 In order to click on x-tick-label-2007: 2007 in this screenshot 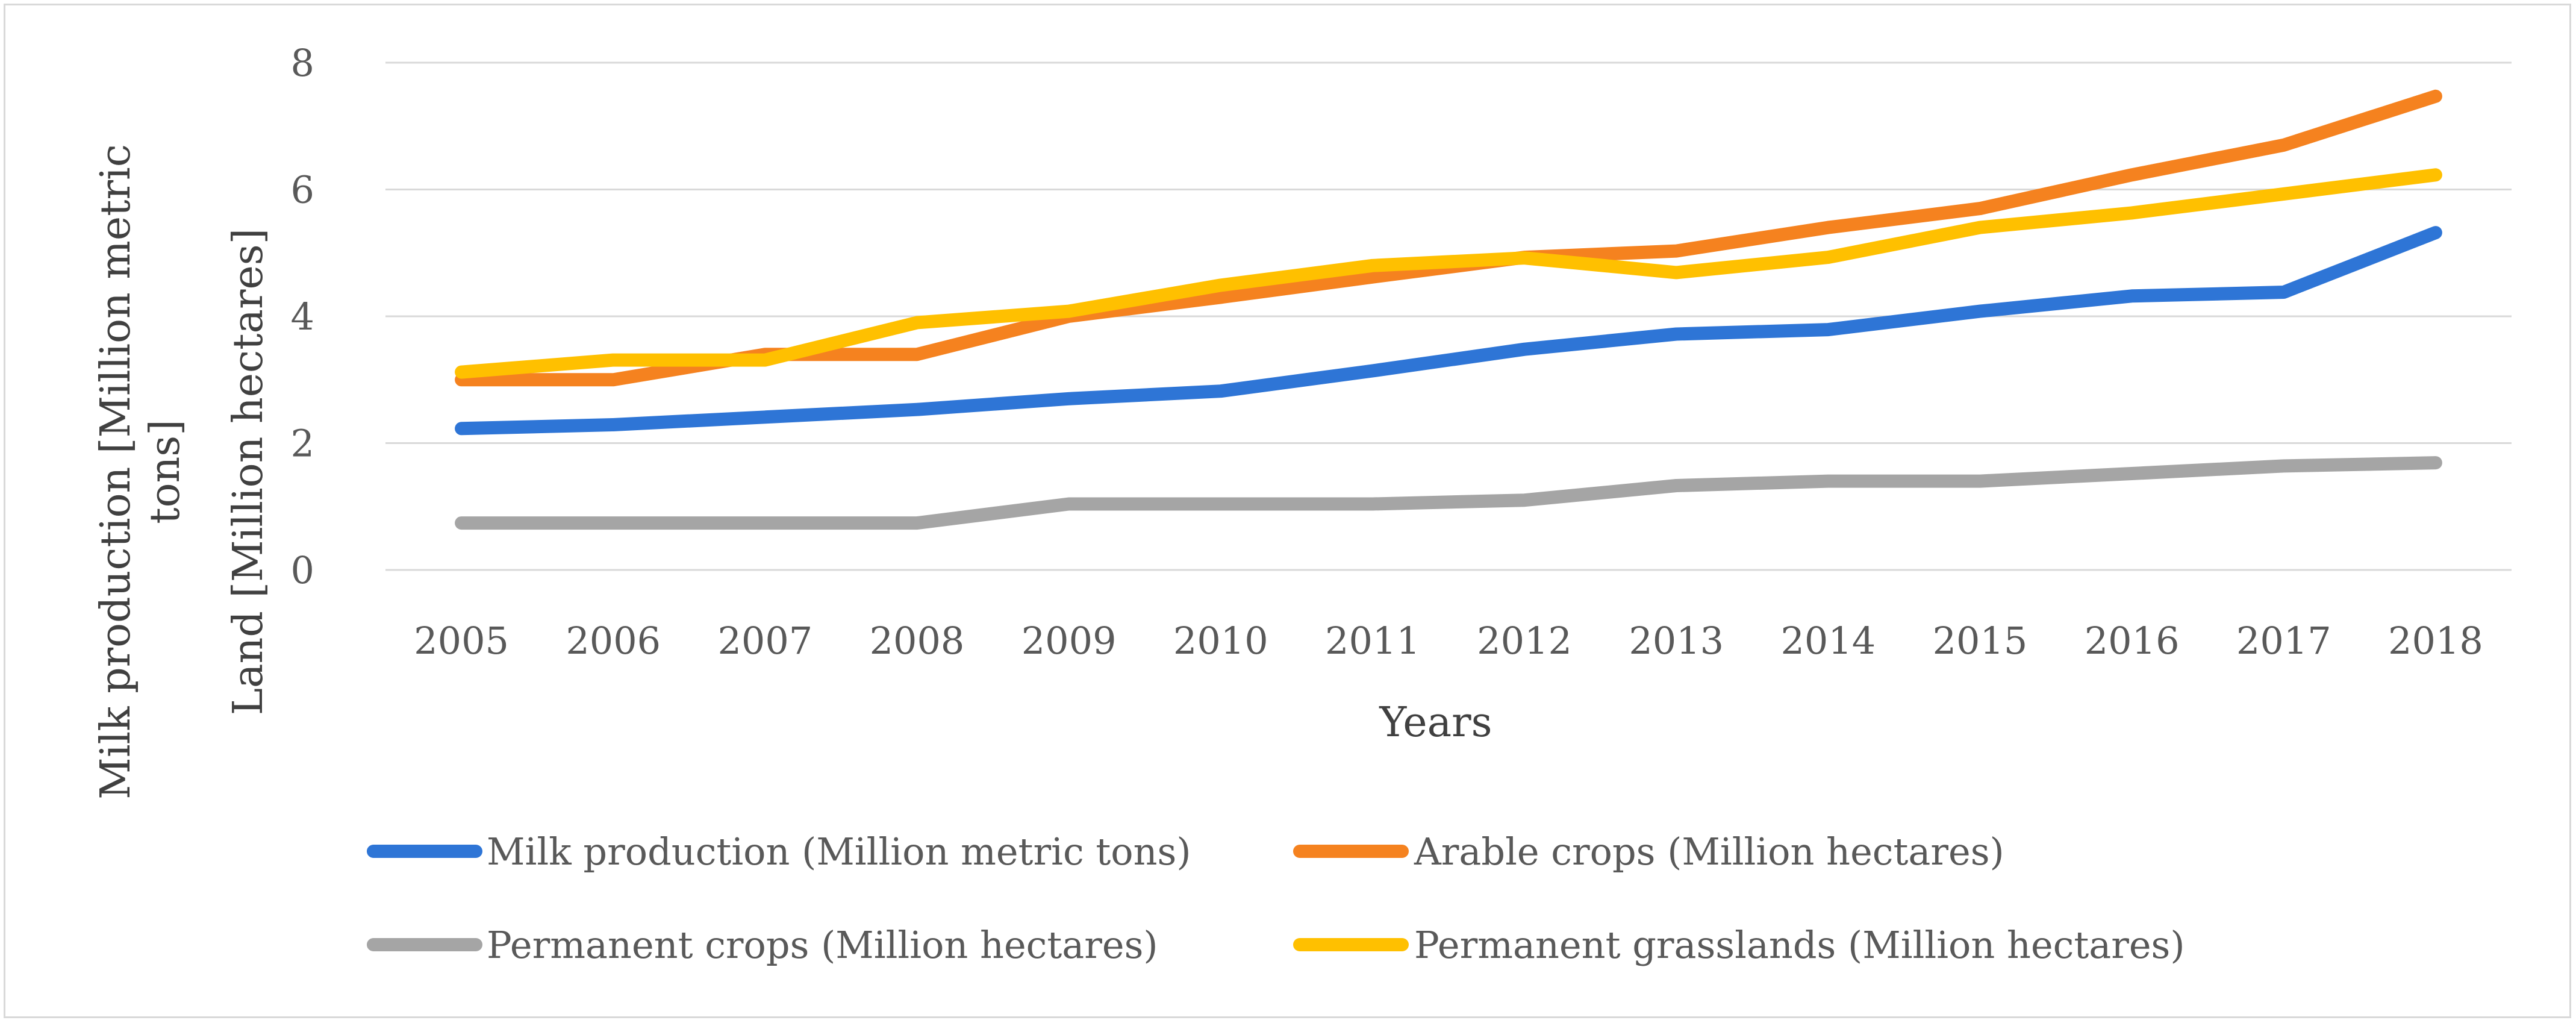, I will do `click(764, 641)`.